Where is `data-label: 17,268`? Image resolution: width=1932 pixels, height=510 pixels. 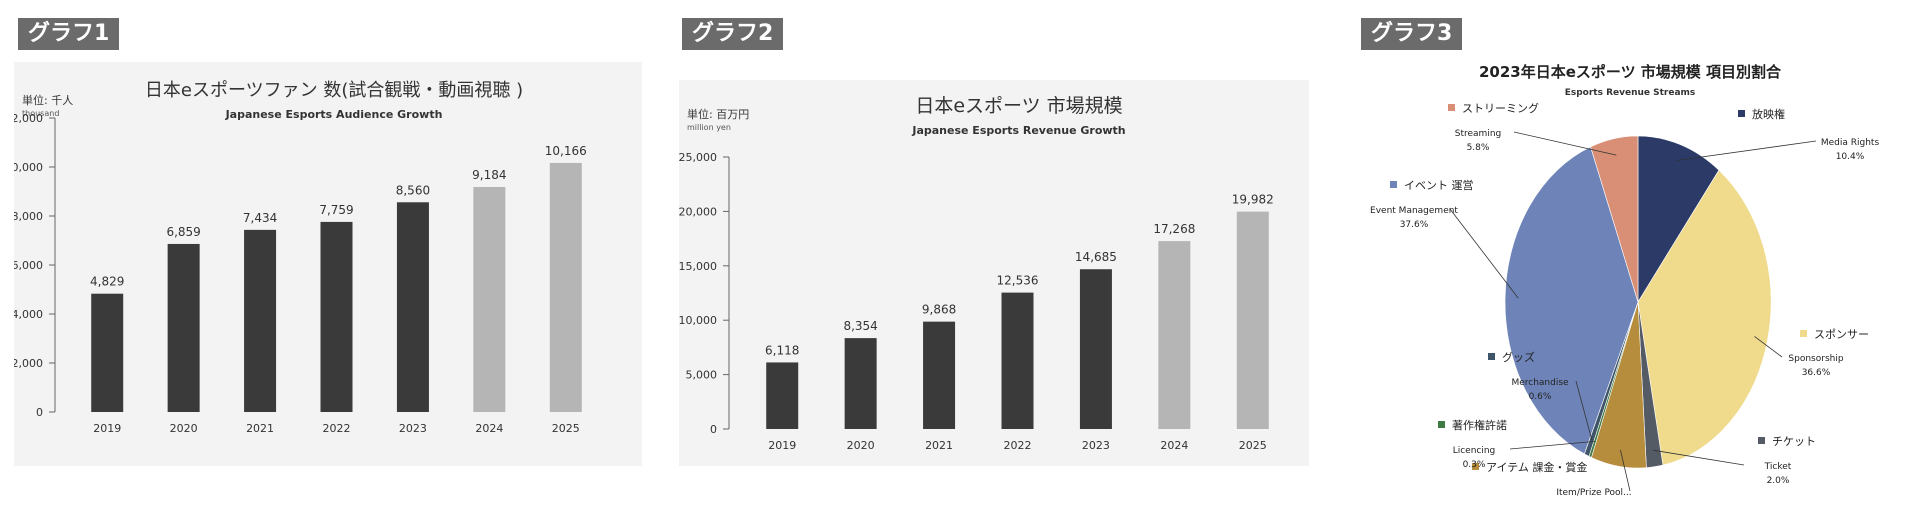 data-label: 17,268 is located at coordinates (1174, 229).